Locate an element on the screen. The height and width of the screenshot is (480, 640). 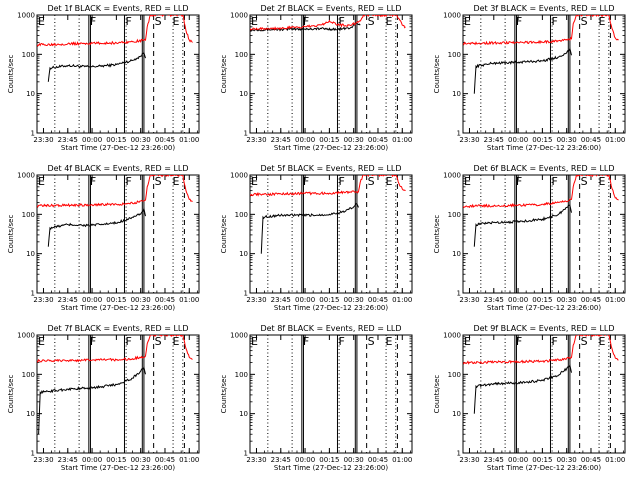
y-tick-label: 100 is located at coordinates (28, 375).